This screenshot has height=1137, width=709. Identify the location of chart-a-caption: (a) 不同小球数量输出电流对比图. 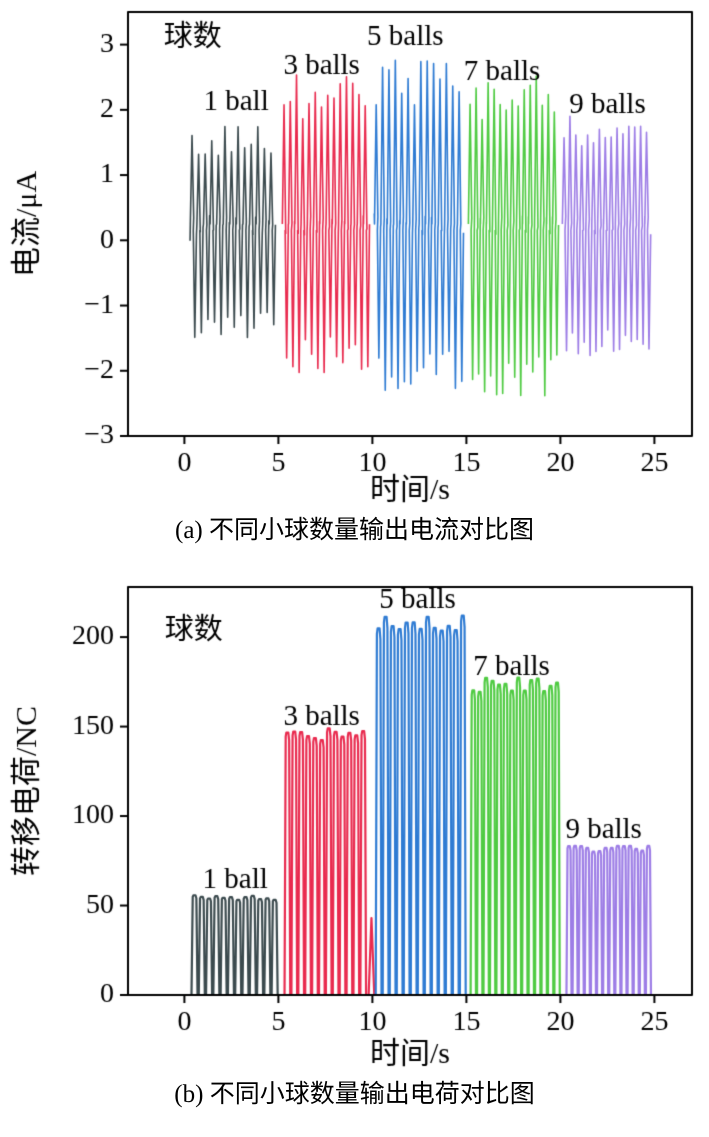
(354, 530).